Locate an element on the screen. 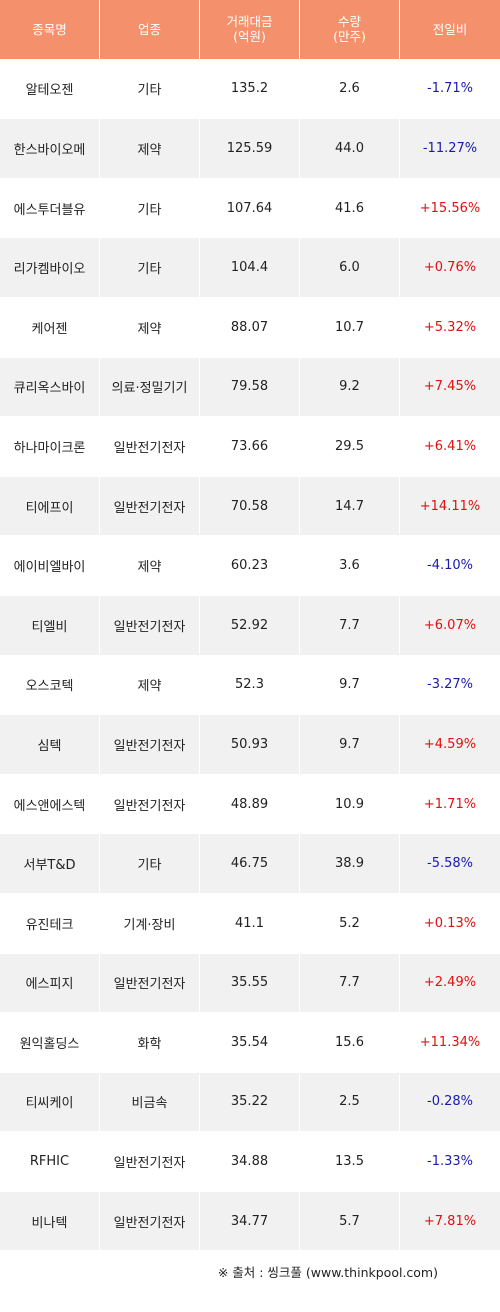 The width and height of the screenshot is (500, 1312). trade-amount: 52.92 is located at coordinates (250, 625).